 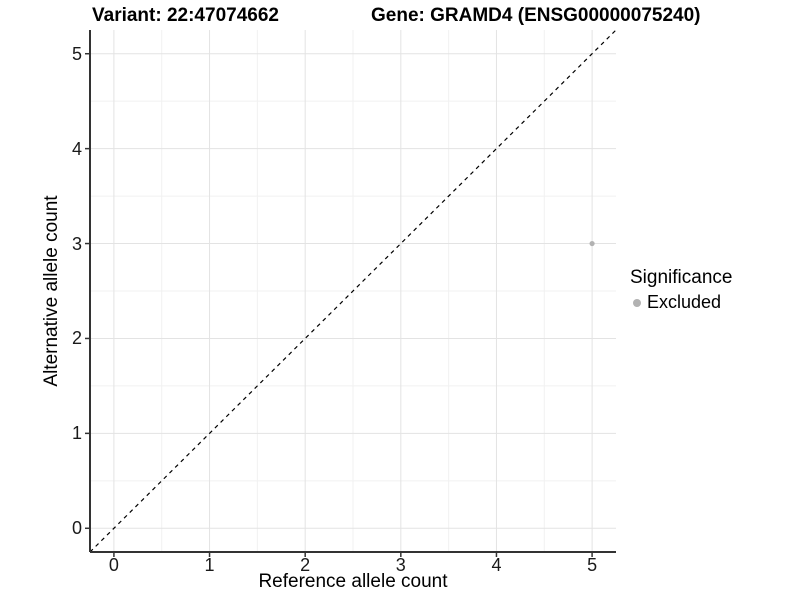 What do you see at coordinates (592, 565) in the screenshot?
I see `x-tick-label-5: 5` at bounding box center [592, 565].